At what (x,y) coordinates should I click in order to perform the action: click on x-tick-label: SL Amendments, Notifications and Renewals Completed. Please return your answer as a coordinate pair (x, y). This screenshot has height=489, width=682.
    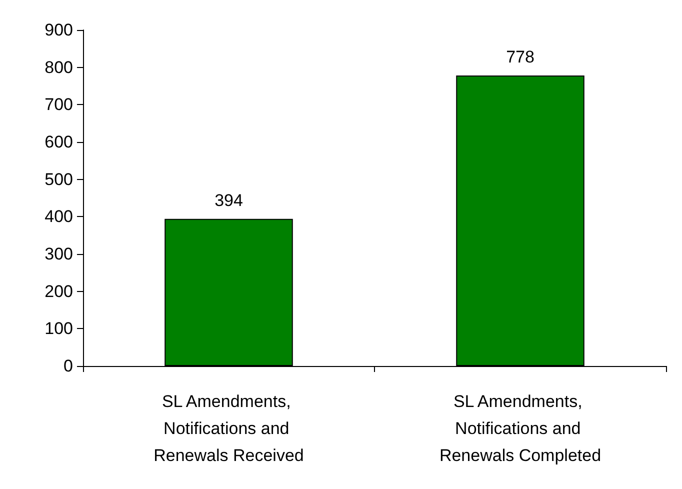
    Looking at the image, I should click on (520, 428).